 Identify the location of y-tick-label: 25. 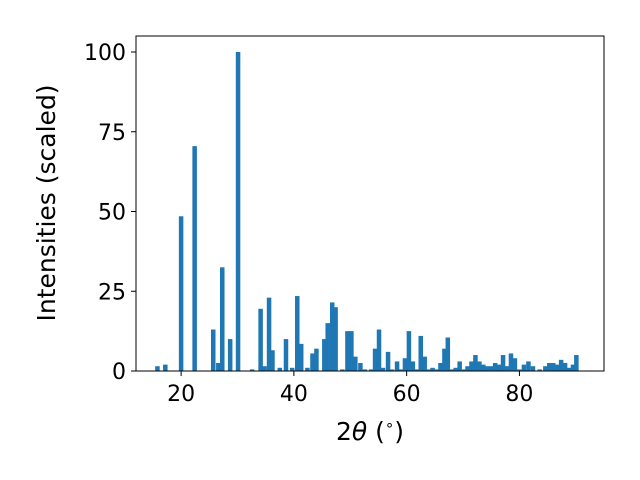
(112, 292).